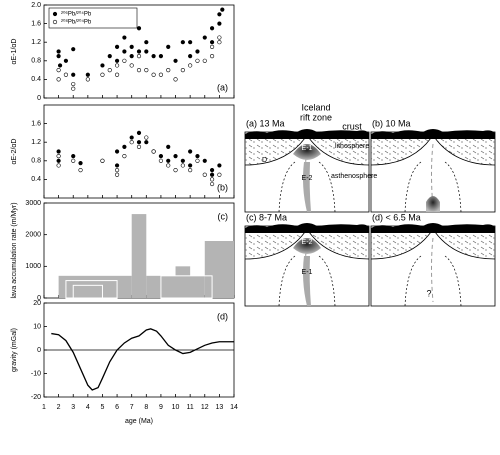 The width and height of the screenshot is (500, 455). I want to click on x-tick-label: 11, so click(190, 407).